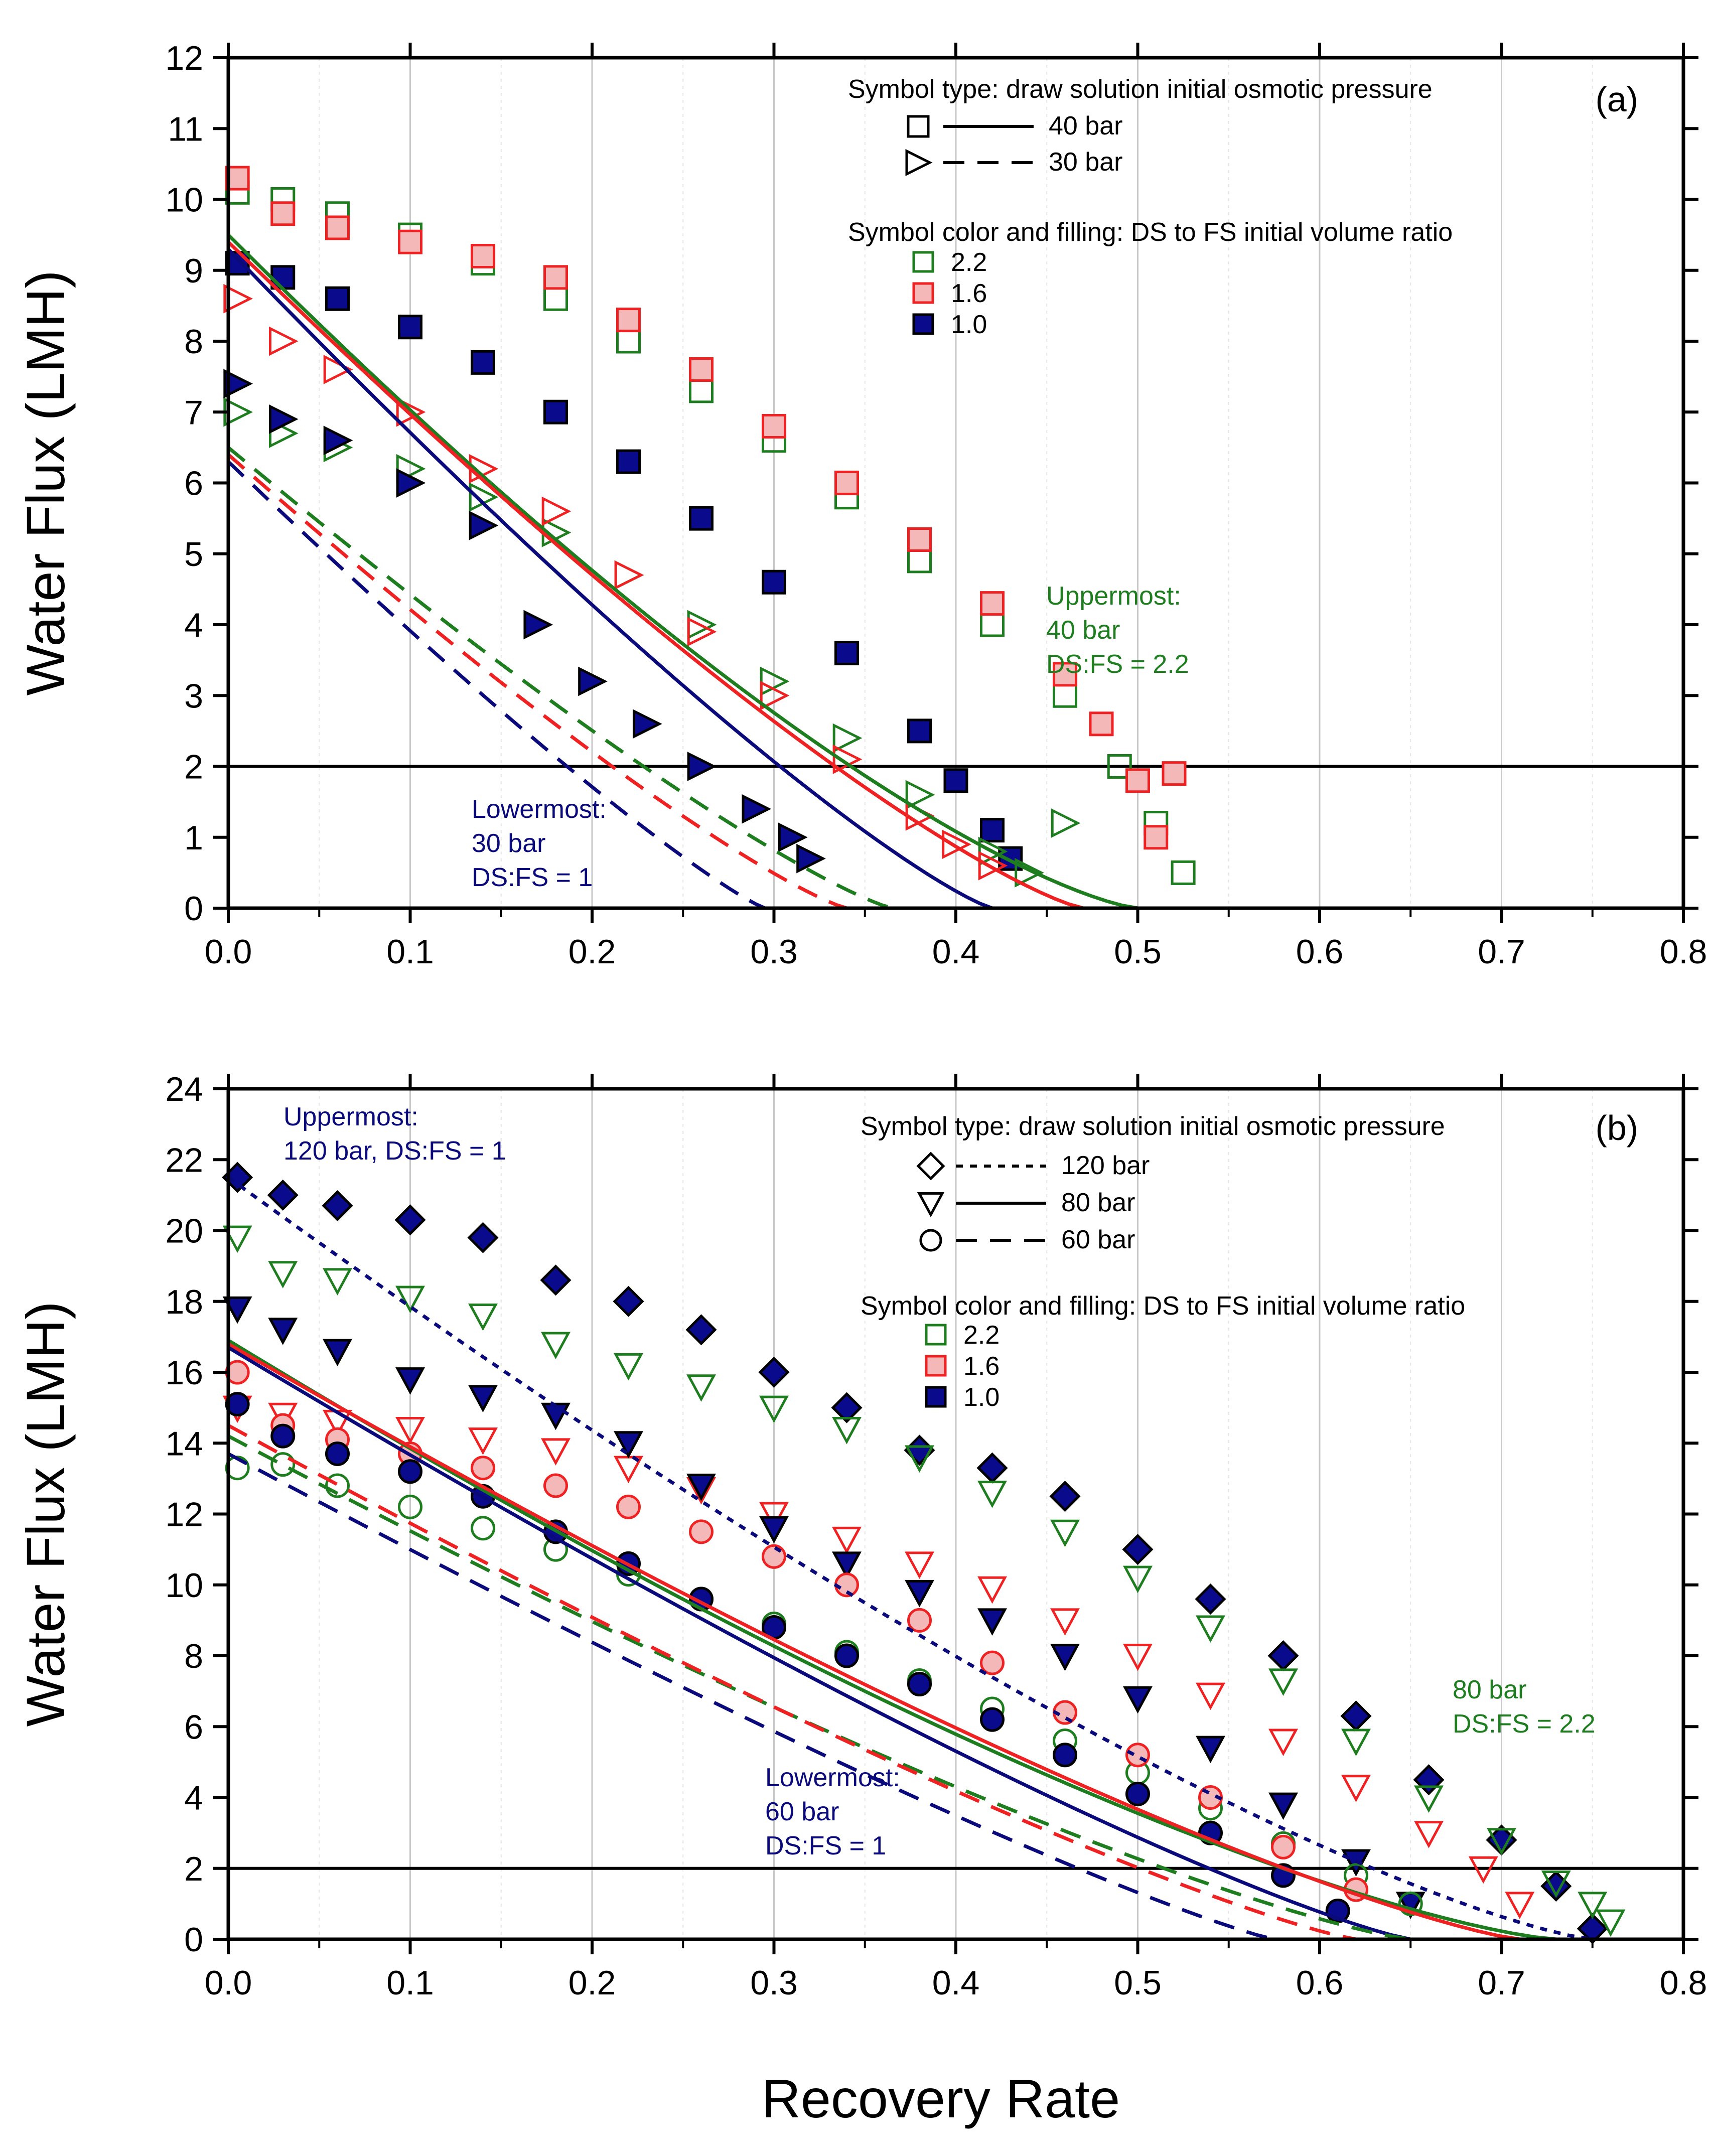 This screenshot has width=1710, height=2156. Describe the element at coordinates (395, 1151) in the screenshot. I see `annotation-line: 120 bar, DS:FS = 1` at that location.